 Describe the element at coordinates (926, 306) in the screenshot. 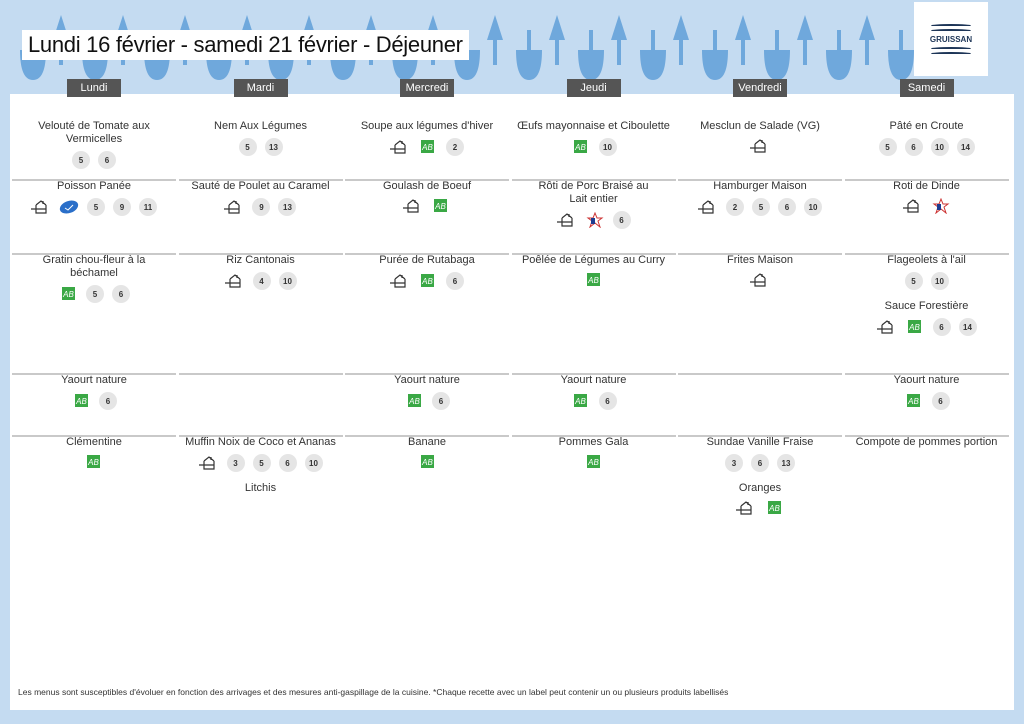

I see `dish-name: Sauce Forestière` at that location.